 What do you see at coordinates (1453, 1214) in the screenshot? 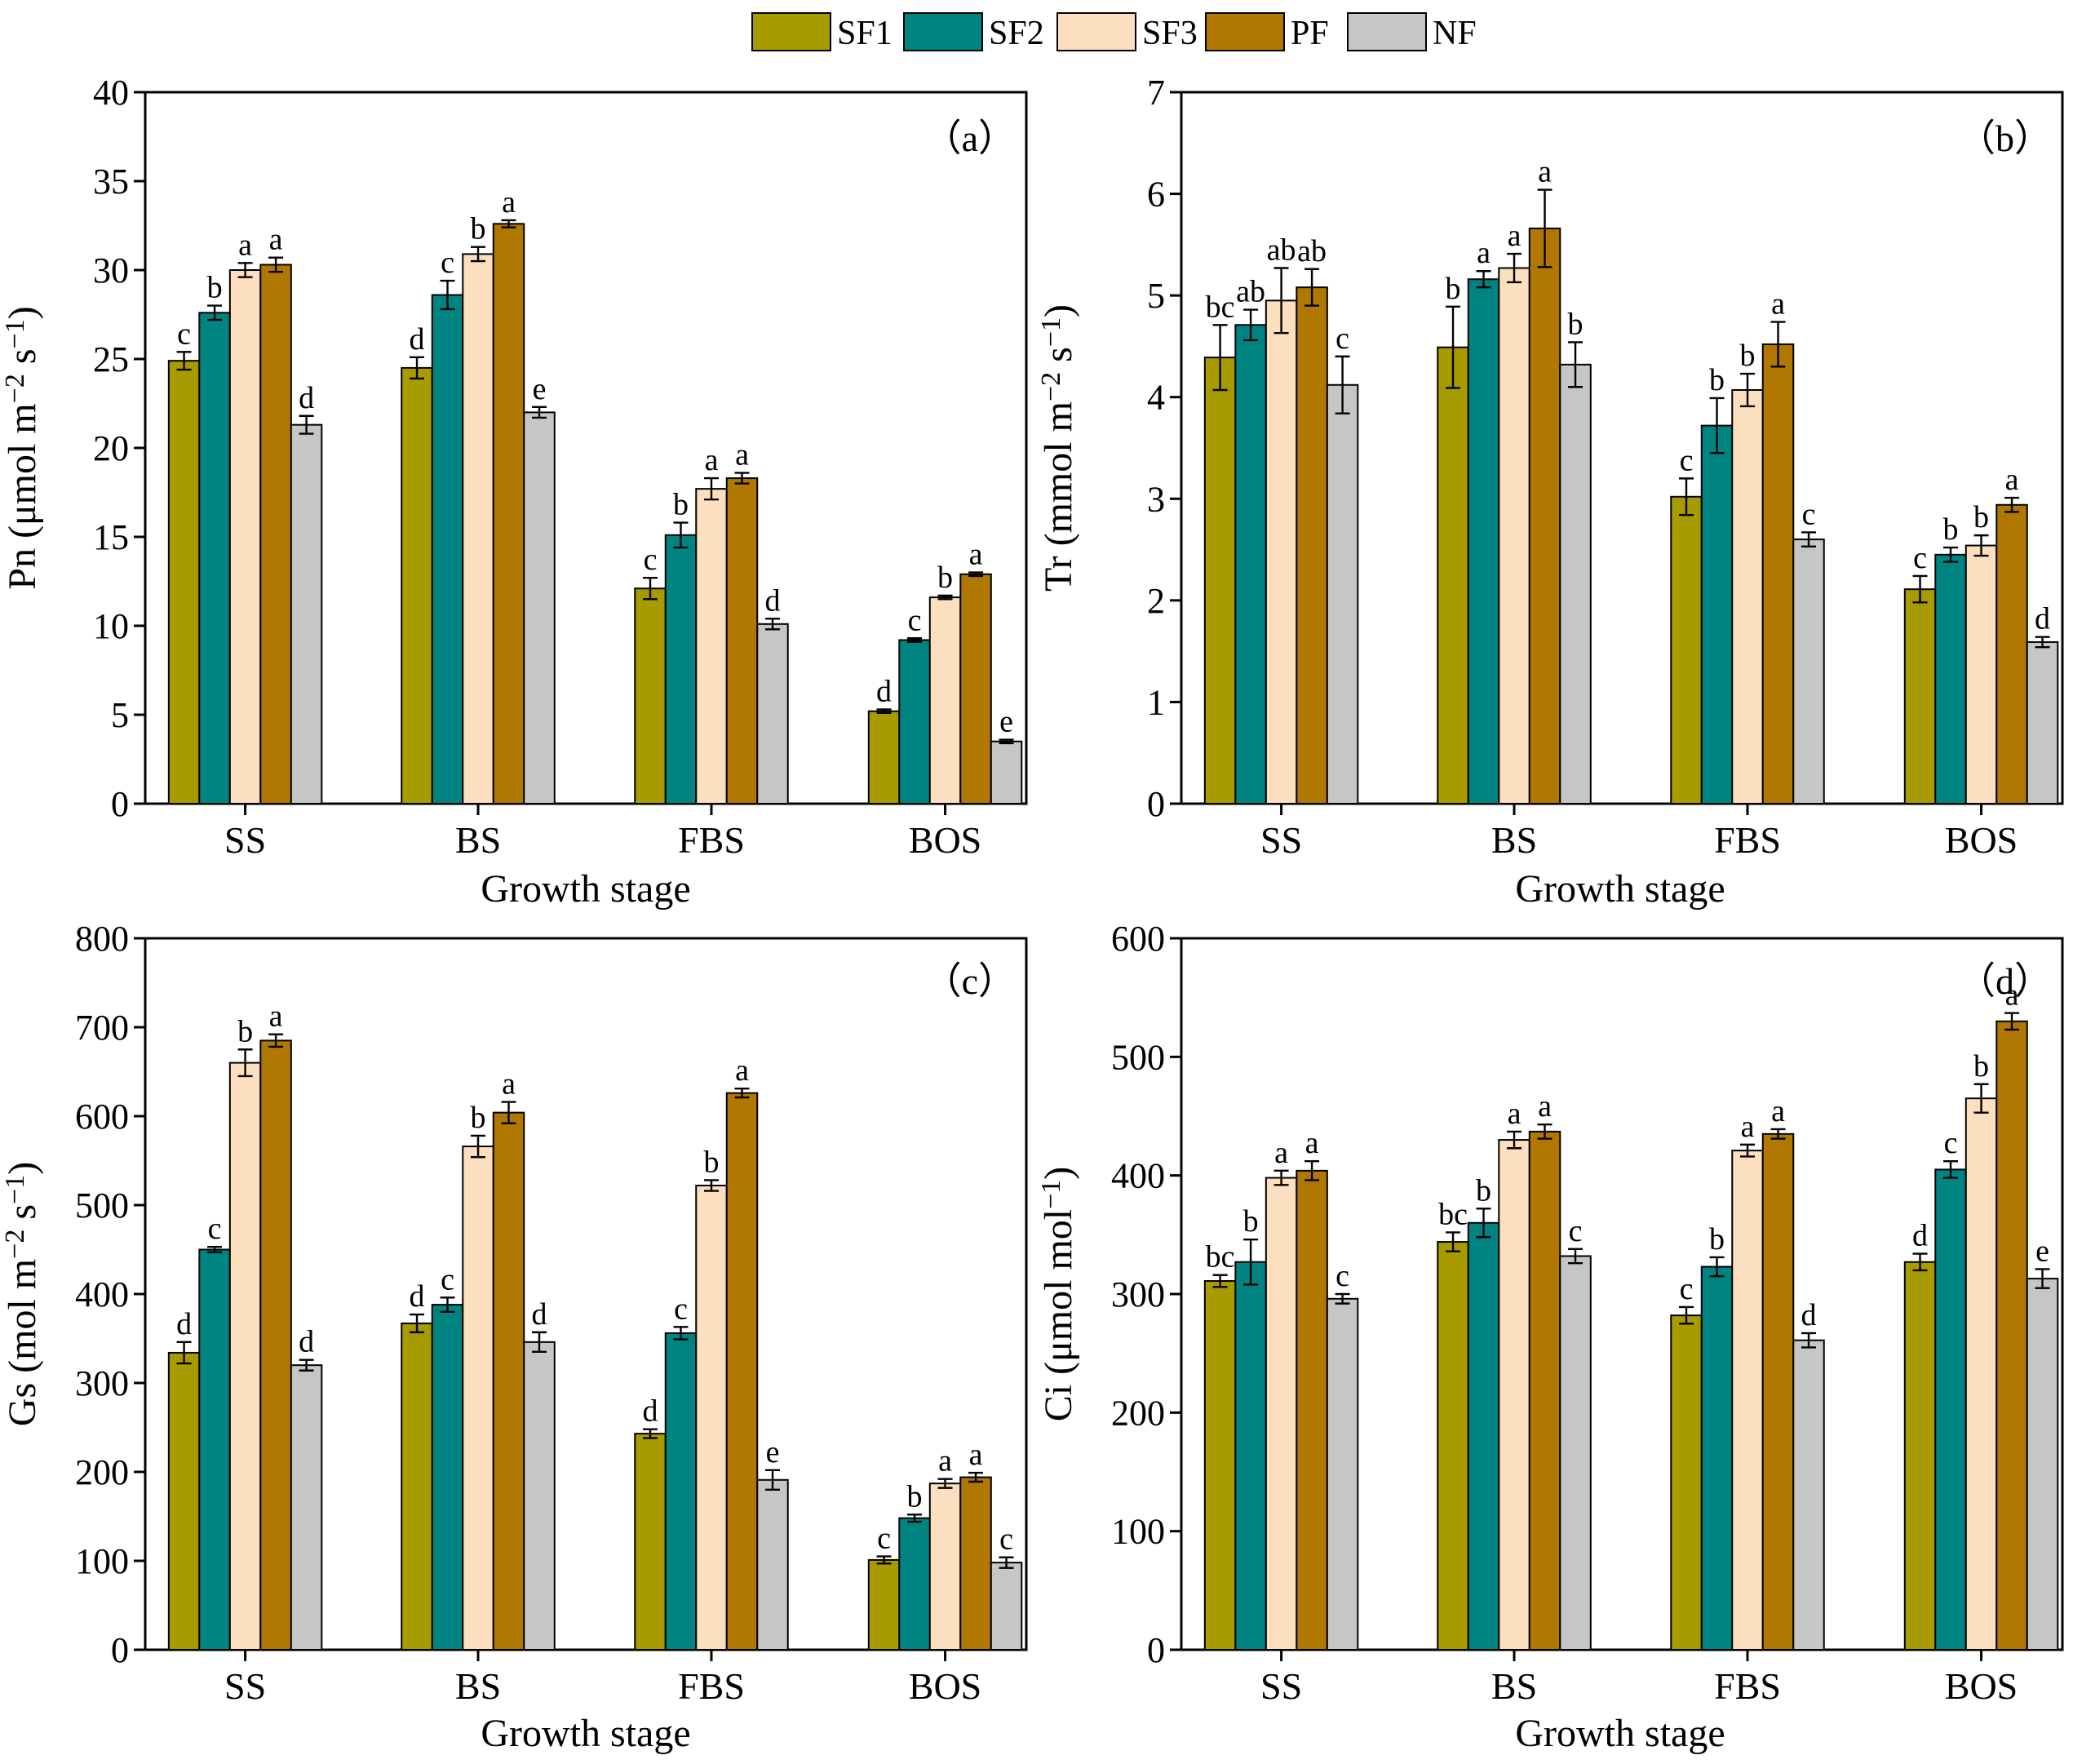
I see `significance-letter: bc` at bounding box center [1453, 1214].